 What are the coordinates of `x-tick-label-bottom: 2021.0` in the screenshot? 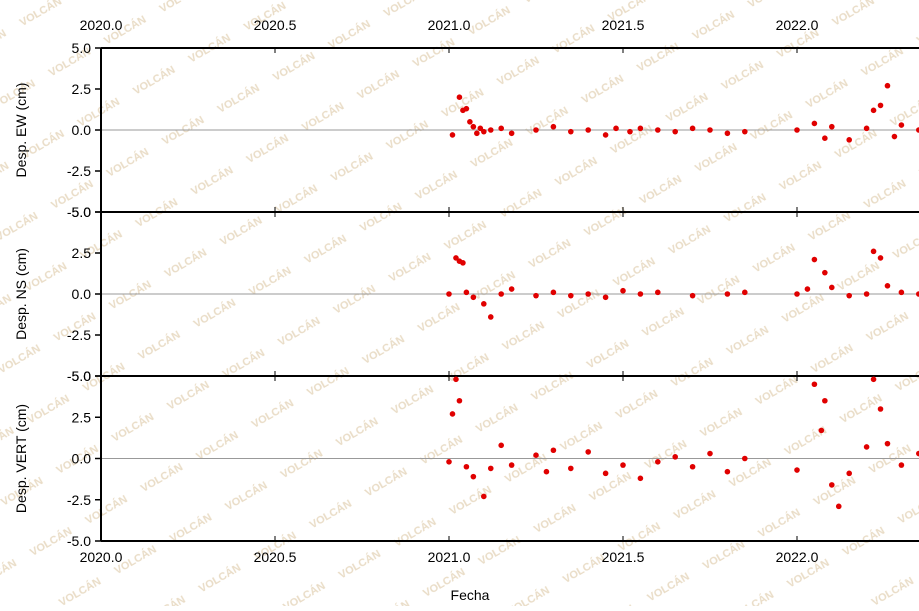 It's located at (449, 557).